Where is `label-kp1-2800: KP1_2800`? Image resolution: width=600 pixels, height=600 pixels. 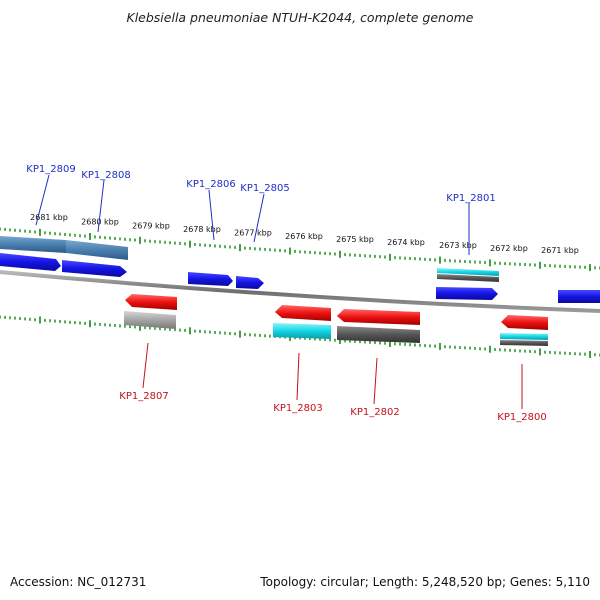
label-kp1-2800: KP1_2800 is located at coordinates (521, 417).